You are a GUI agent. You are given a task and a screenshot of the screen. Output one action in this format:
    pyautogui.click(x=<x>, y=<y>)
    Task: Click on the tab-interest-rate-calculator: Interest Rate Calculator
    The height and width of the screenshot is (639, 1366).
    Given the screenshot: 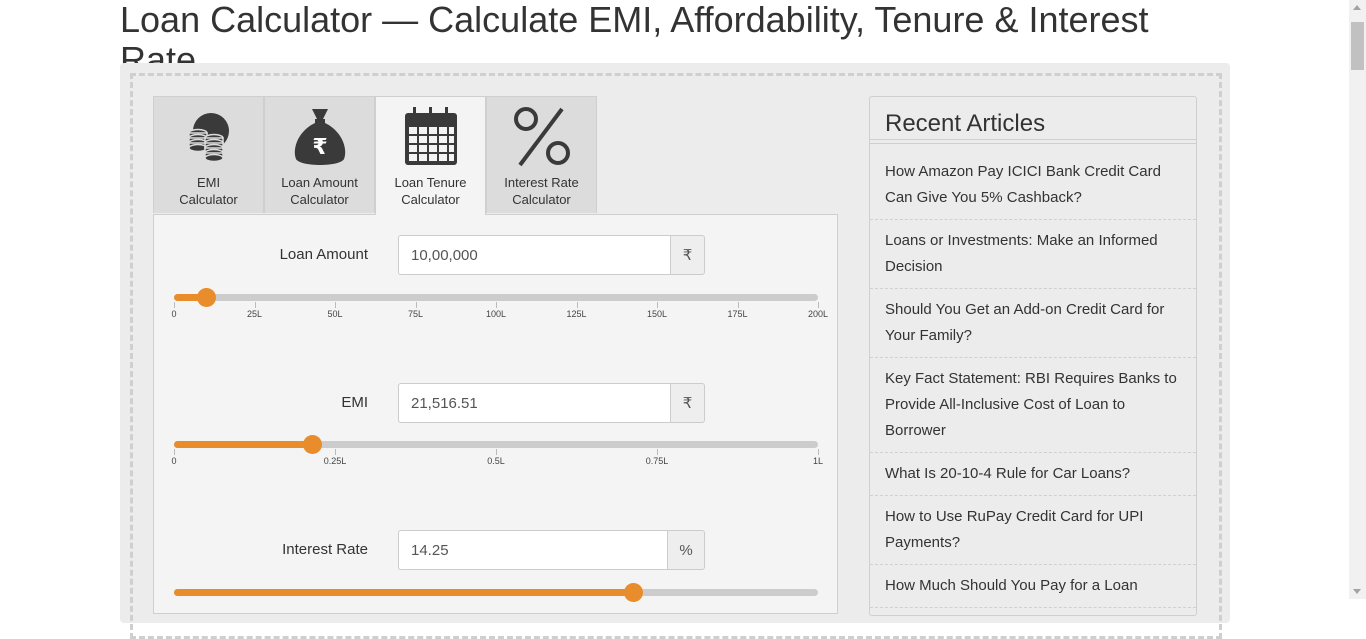 What is the action you would take?
    pyautogui.click(x=541, y=154)
    